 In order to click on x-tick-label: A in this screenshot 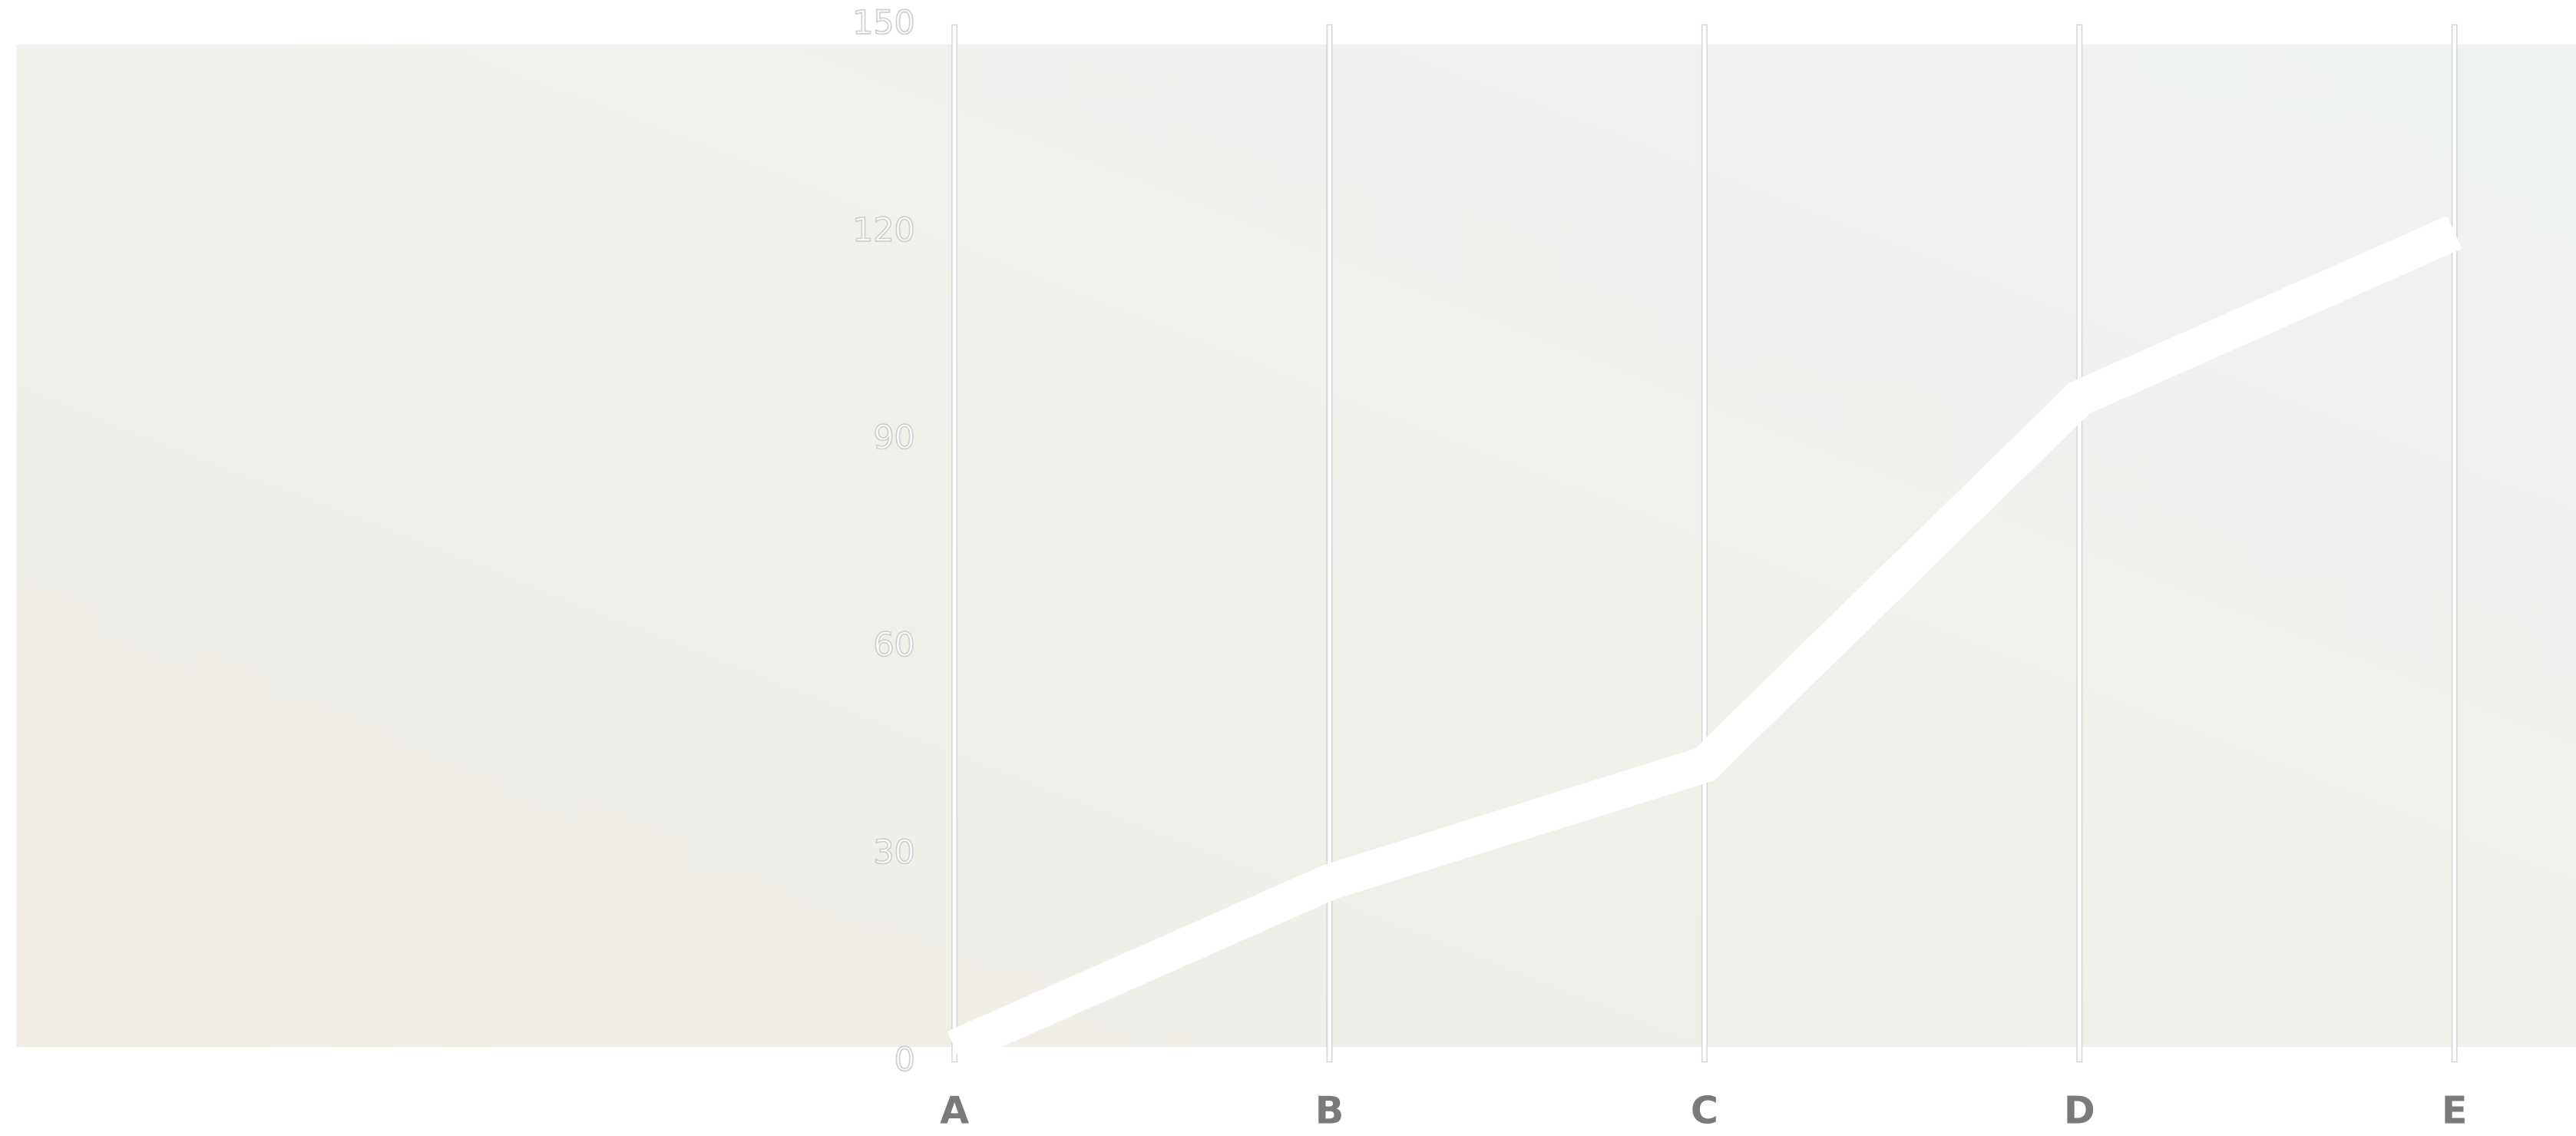, I will do `click(954, 1110)`.